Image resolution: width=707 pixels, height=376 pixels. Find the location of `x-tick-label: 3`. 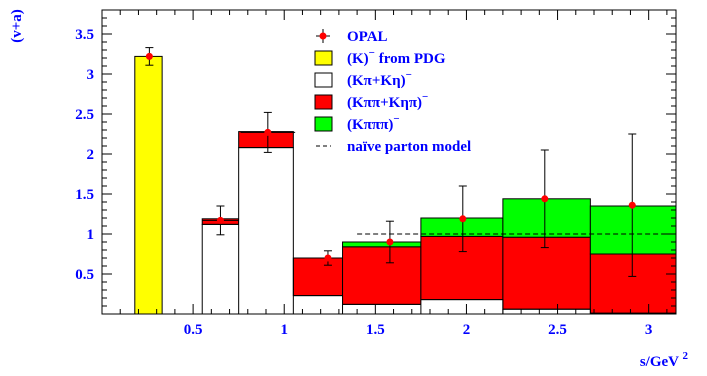

x-tick-label: 3 is located at coordinates (649, 330).